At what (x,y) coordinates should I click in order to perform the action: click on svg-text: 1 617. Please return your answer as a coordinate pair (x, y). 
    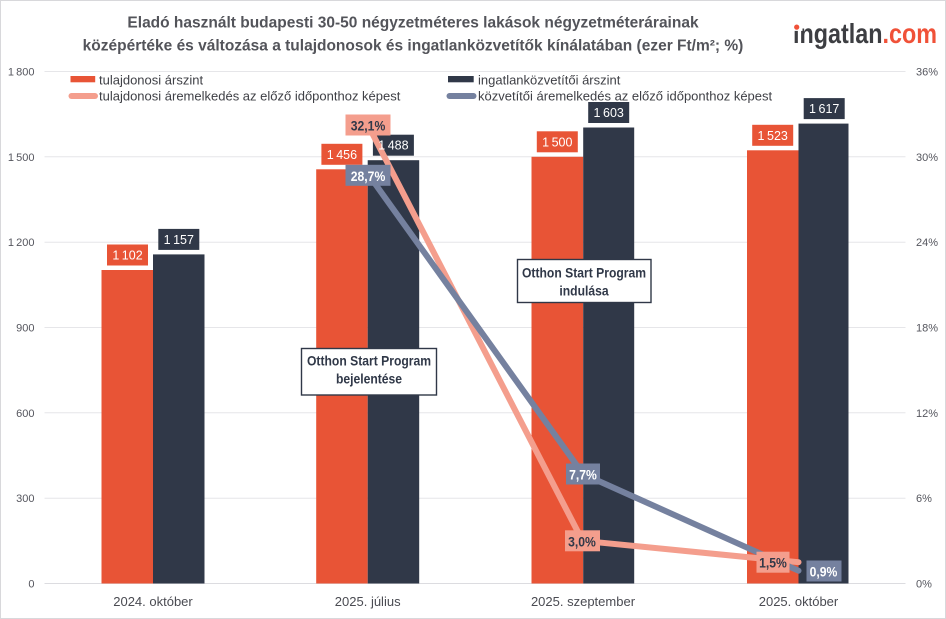
    Looking at the image, I should click on (824, 109).